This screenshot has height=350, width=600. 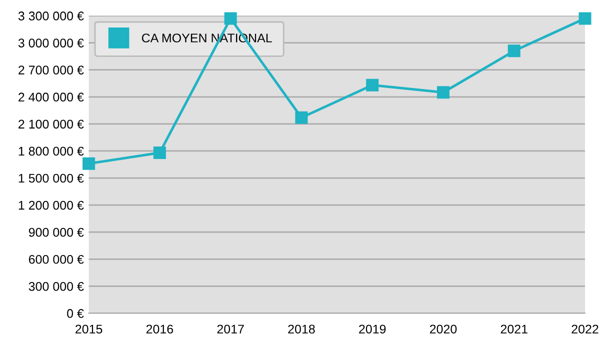 What do you see at coordinates (89, 329) in the screenshot?
I see `x-tick-label: 2015` at bounding box center [89, 329].